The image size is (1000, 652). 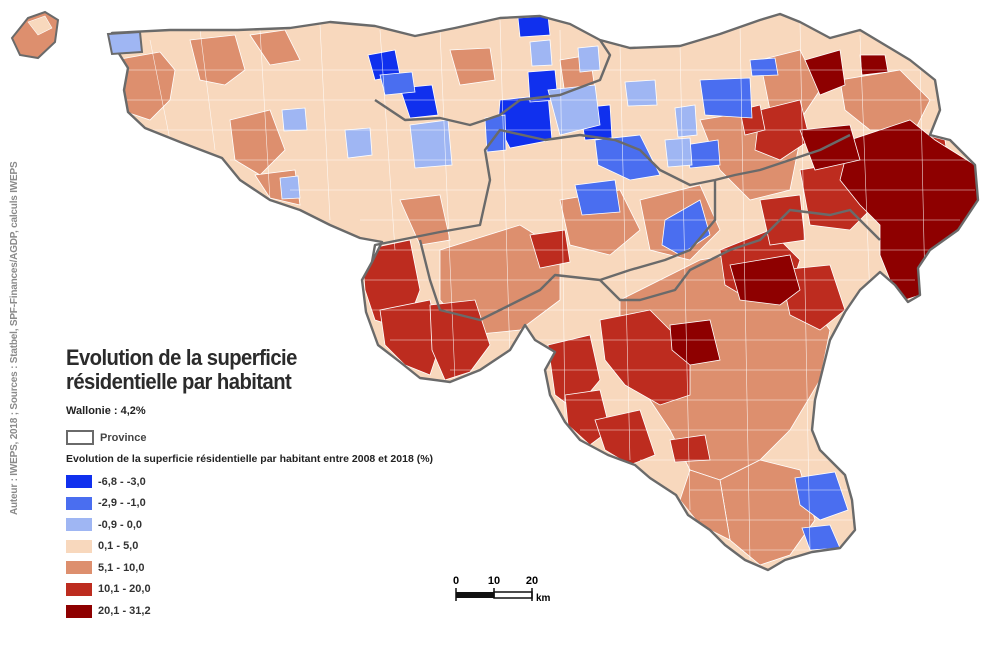 What do you see at coordinates (494, 581) in the screenshot?
I see `scale-tick-10: 10` at bounding box center [494, 581].